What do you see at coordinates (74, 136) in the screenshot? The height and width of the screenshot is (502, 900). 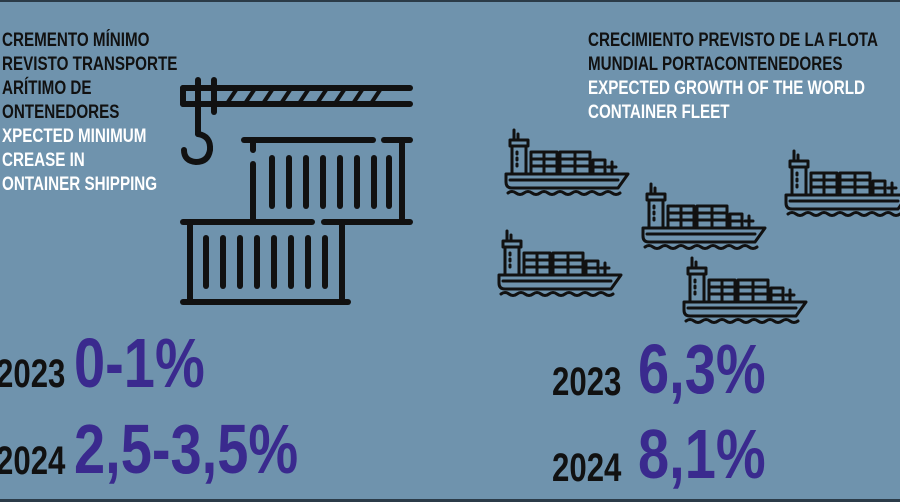 I see `left-heading-en-line: XPECTED MINIMUM` at bounding box center [74, 136].